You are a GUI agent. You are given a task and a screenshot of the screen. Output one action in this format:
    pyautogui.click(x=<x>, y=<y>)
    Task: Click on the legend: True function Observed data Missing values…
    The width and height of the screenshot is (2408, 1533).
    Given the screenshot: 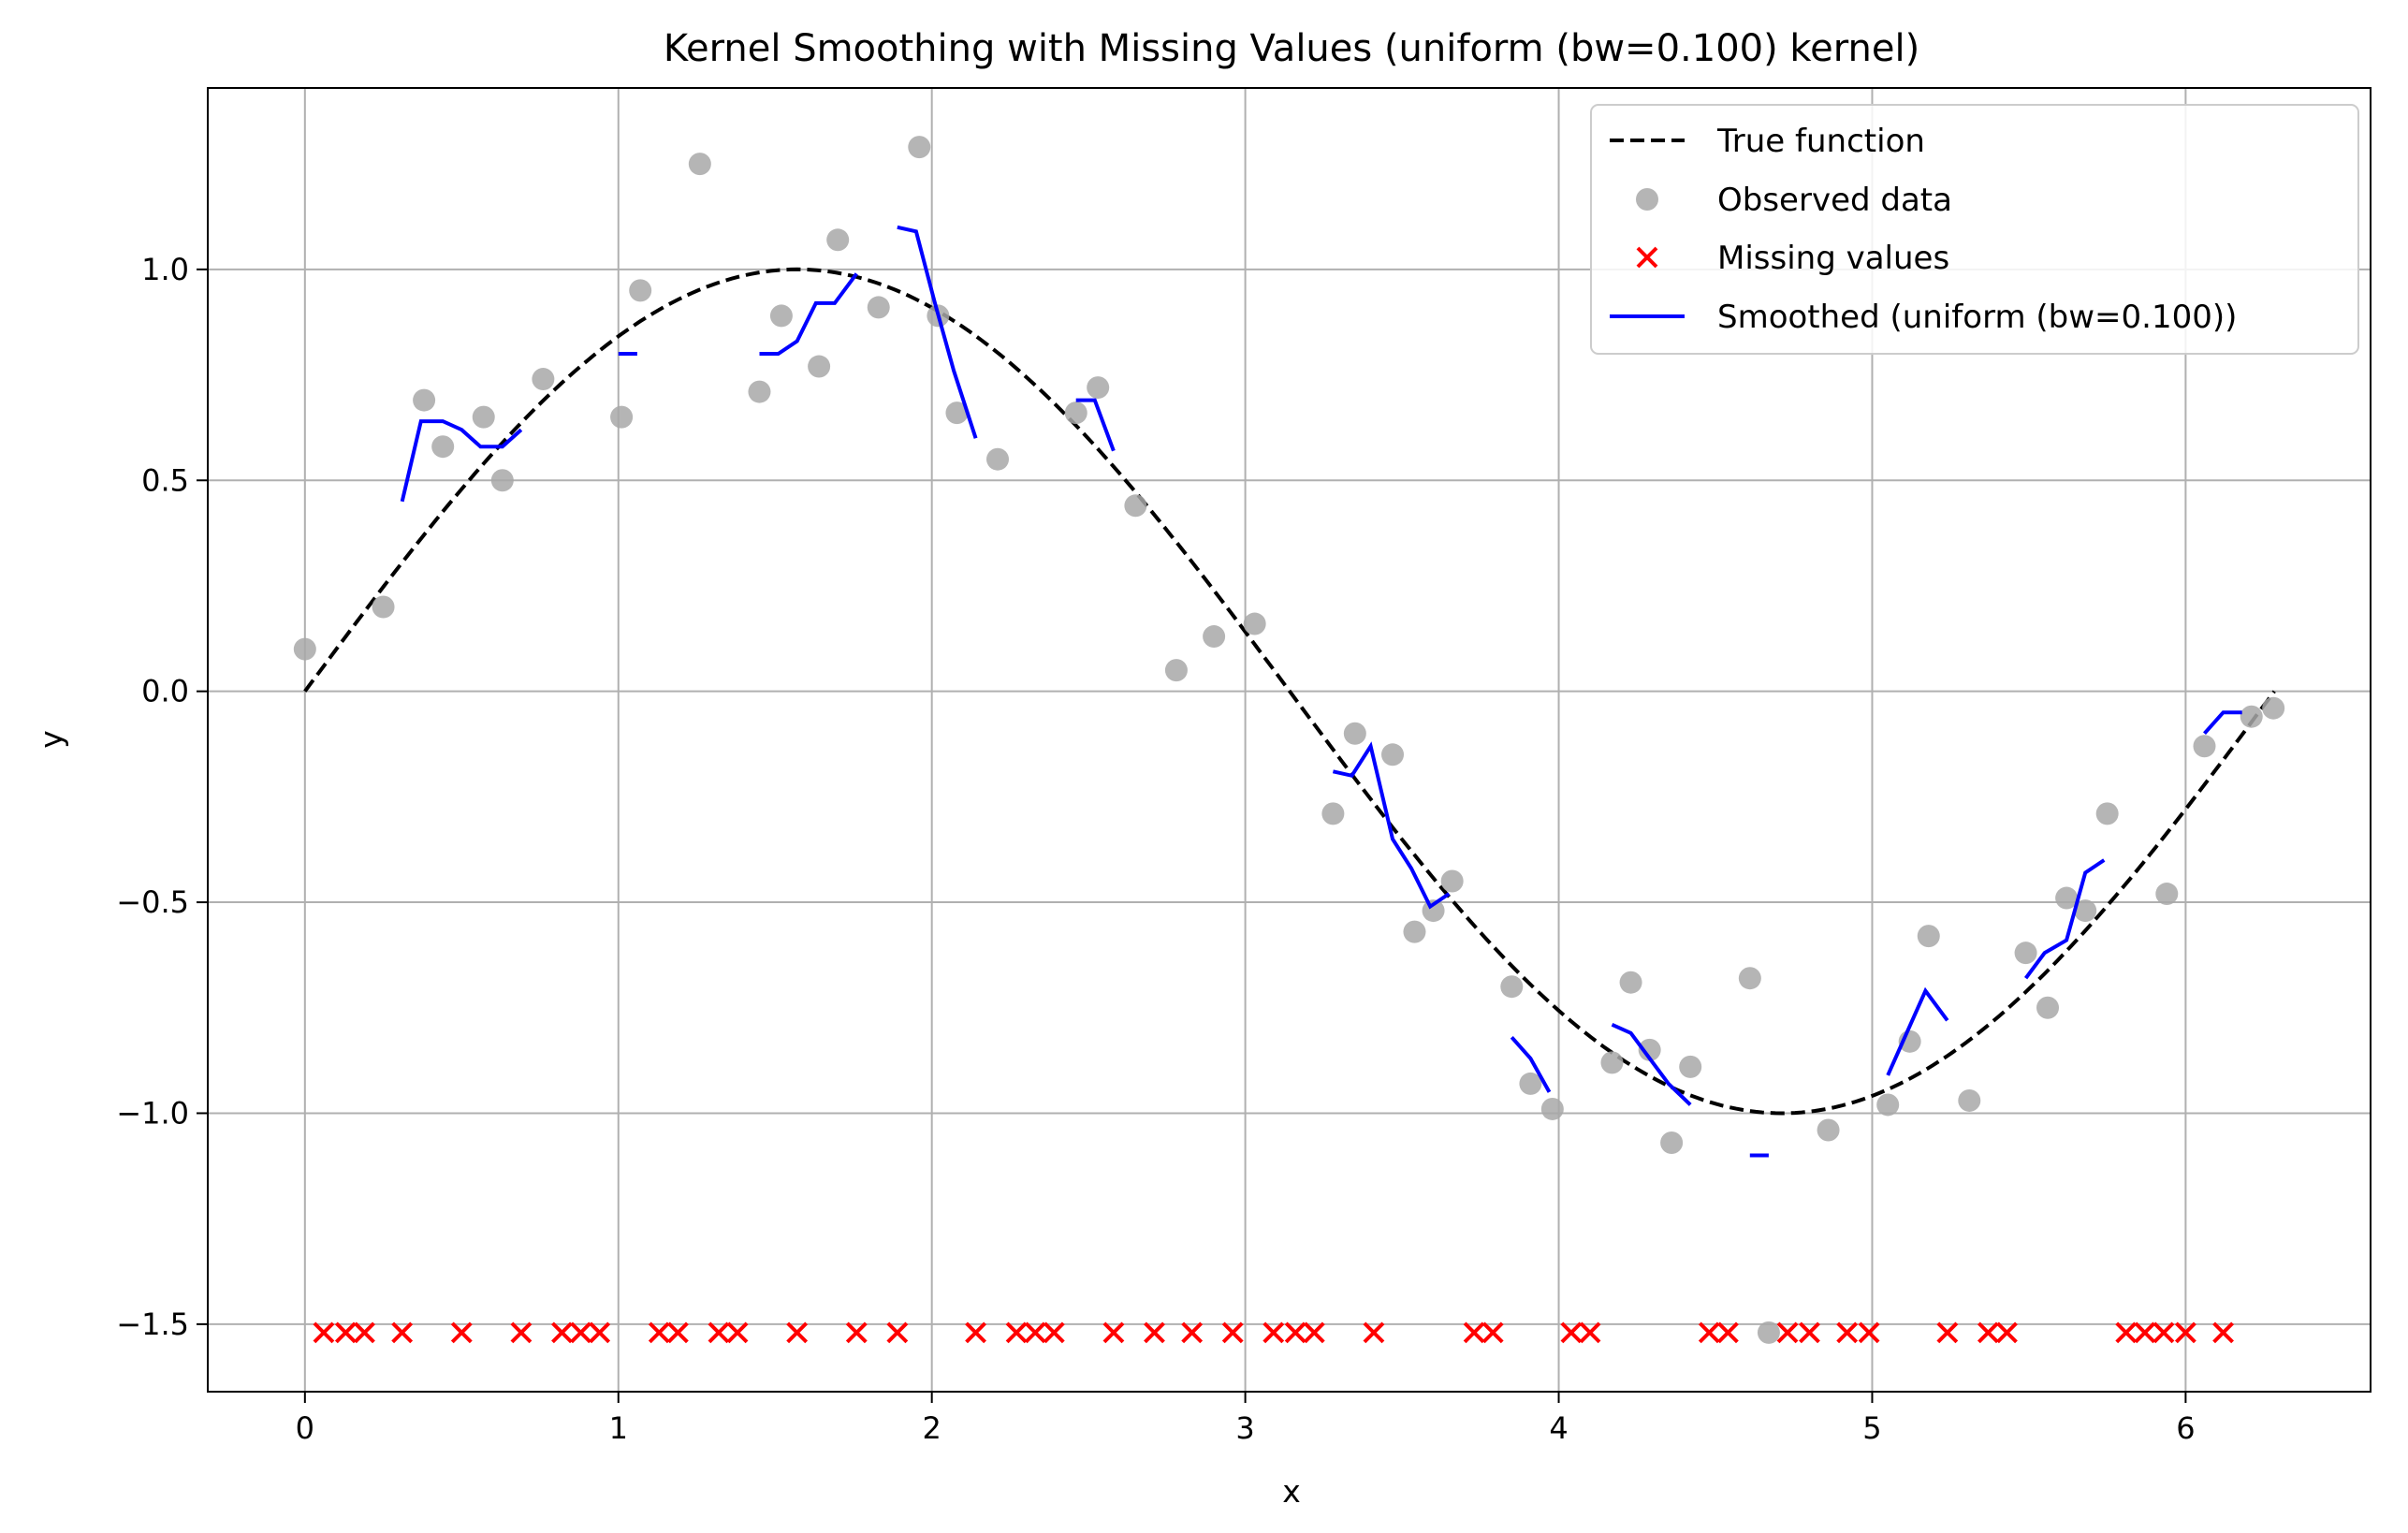 What is the action you would take?
    pyautogui.click(x=1974, y=230)
    